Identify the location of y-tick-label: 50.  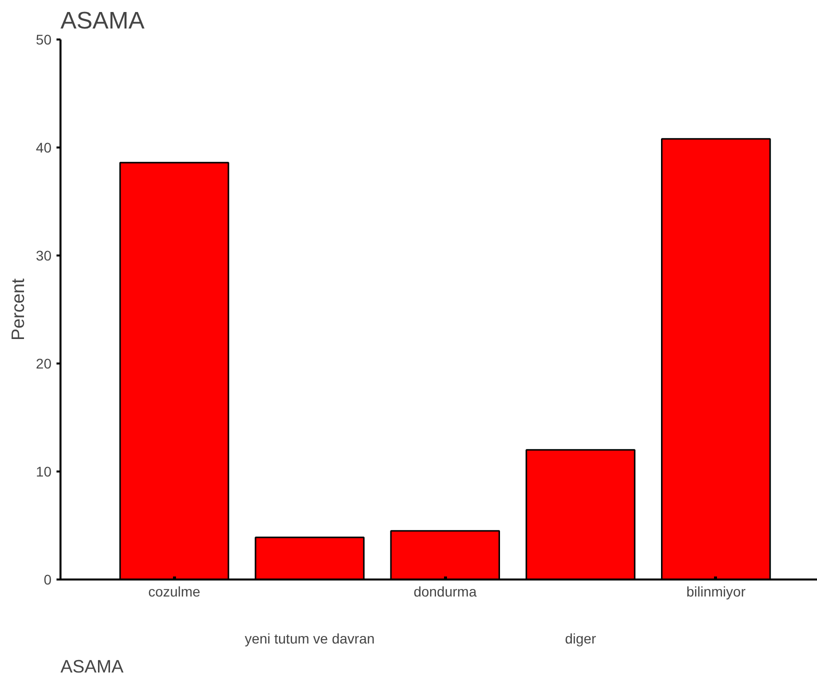
(44, 40).